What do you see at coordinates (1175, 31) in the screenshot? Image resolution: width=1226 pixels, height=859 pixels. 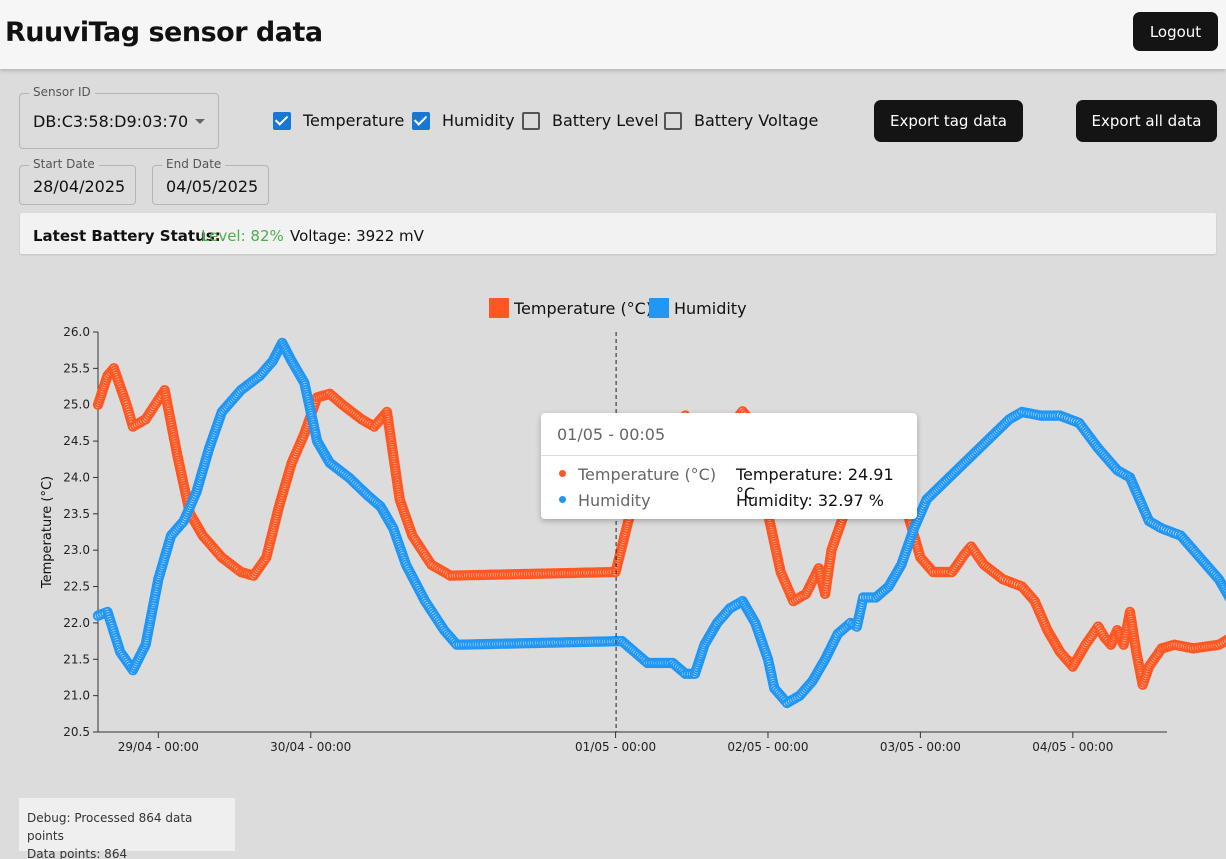 I see `logout-button: Logout` at bounding box center [1175, 31].